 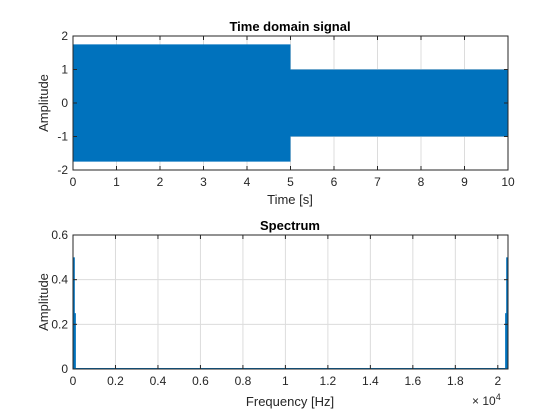 I want to click on time-domain-x-tick-label: 3, so click(x=203, y=182).